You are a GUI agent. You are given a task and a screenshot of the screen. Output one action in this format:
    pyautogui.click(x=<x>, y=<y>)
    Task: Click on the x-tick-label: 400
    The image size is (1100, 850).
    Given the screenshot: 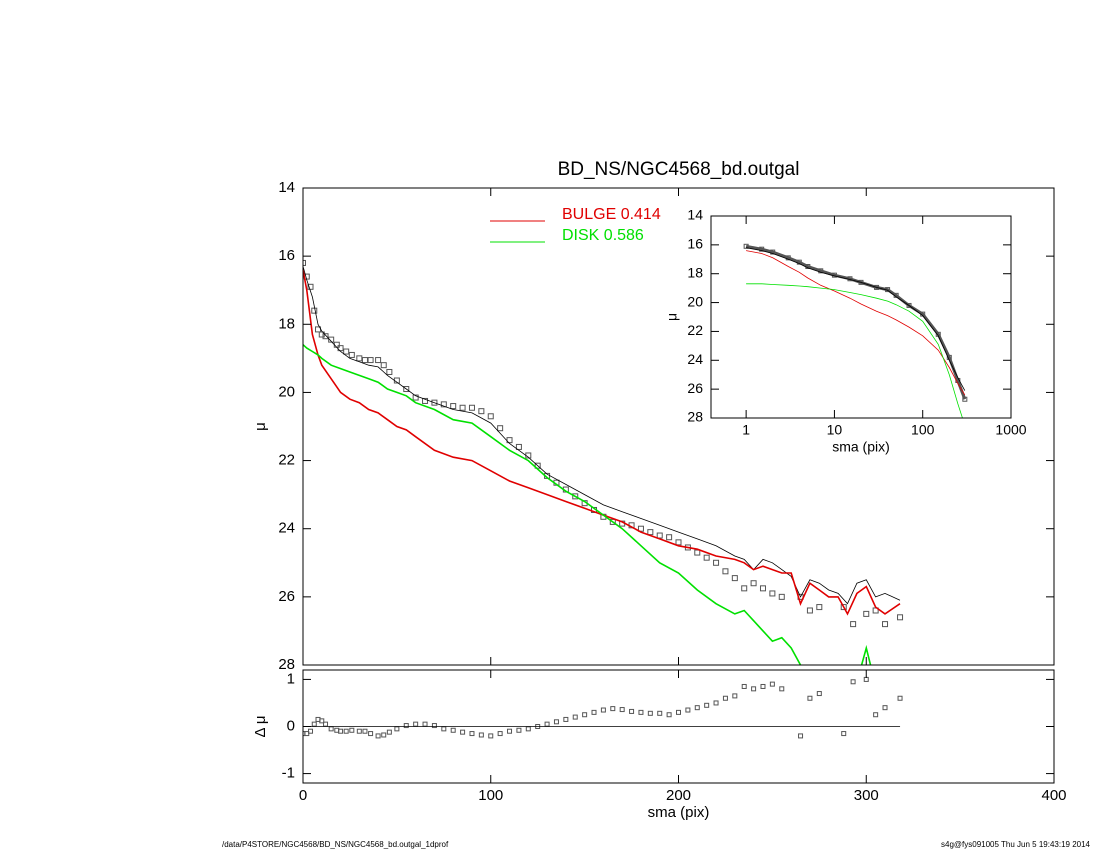 What is the action you would take?
    pyautogui.click(x=1053, y=795)
    